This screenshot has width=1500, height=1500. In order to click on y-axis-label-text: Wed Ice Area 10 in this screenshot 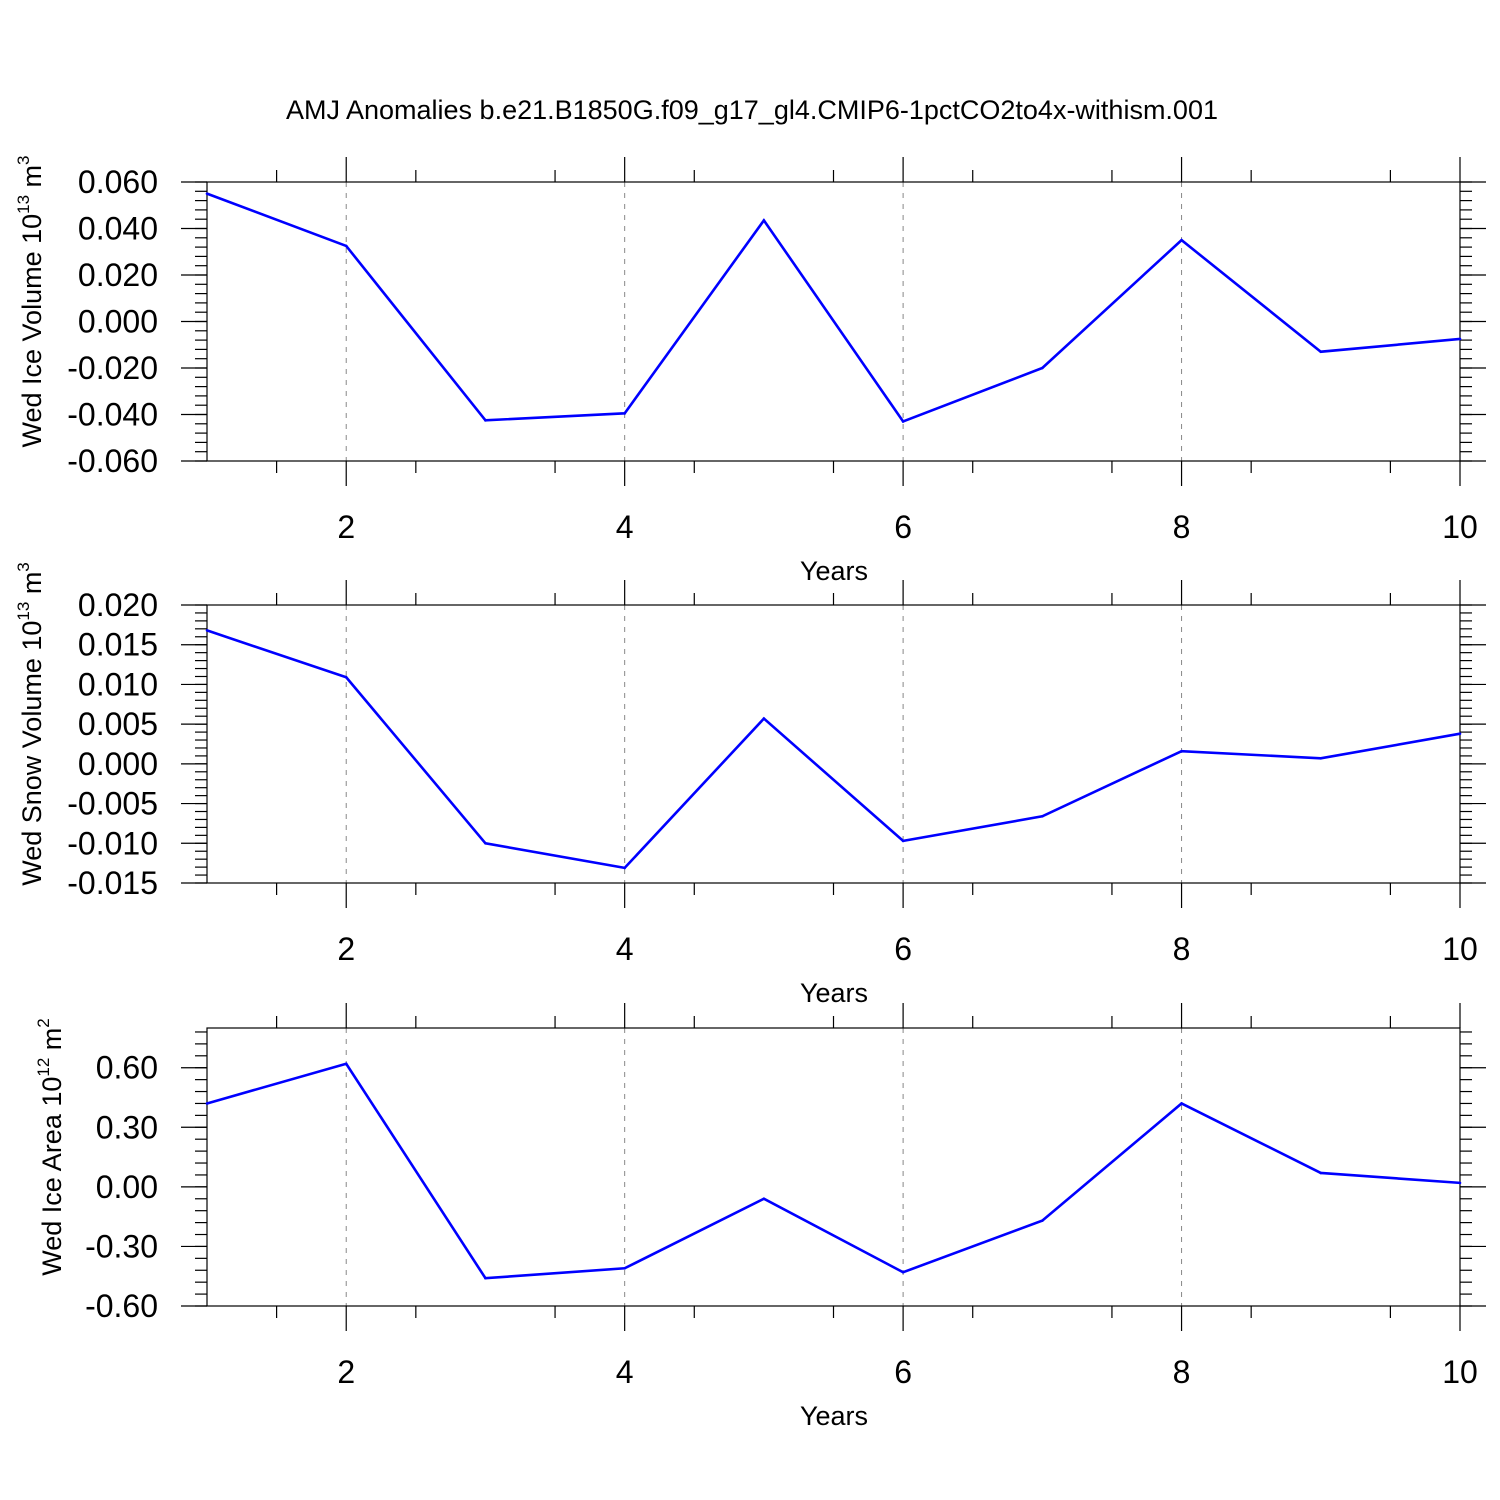, I will do `click(52, 1176)`.